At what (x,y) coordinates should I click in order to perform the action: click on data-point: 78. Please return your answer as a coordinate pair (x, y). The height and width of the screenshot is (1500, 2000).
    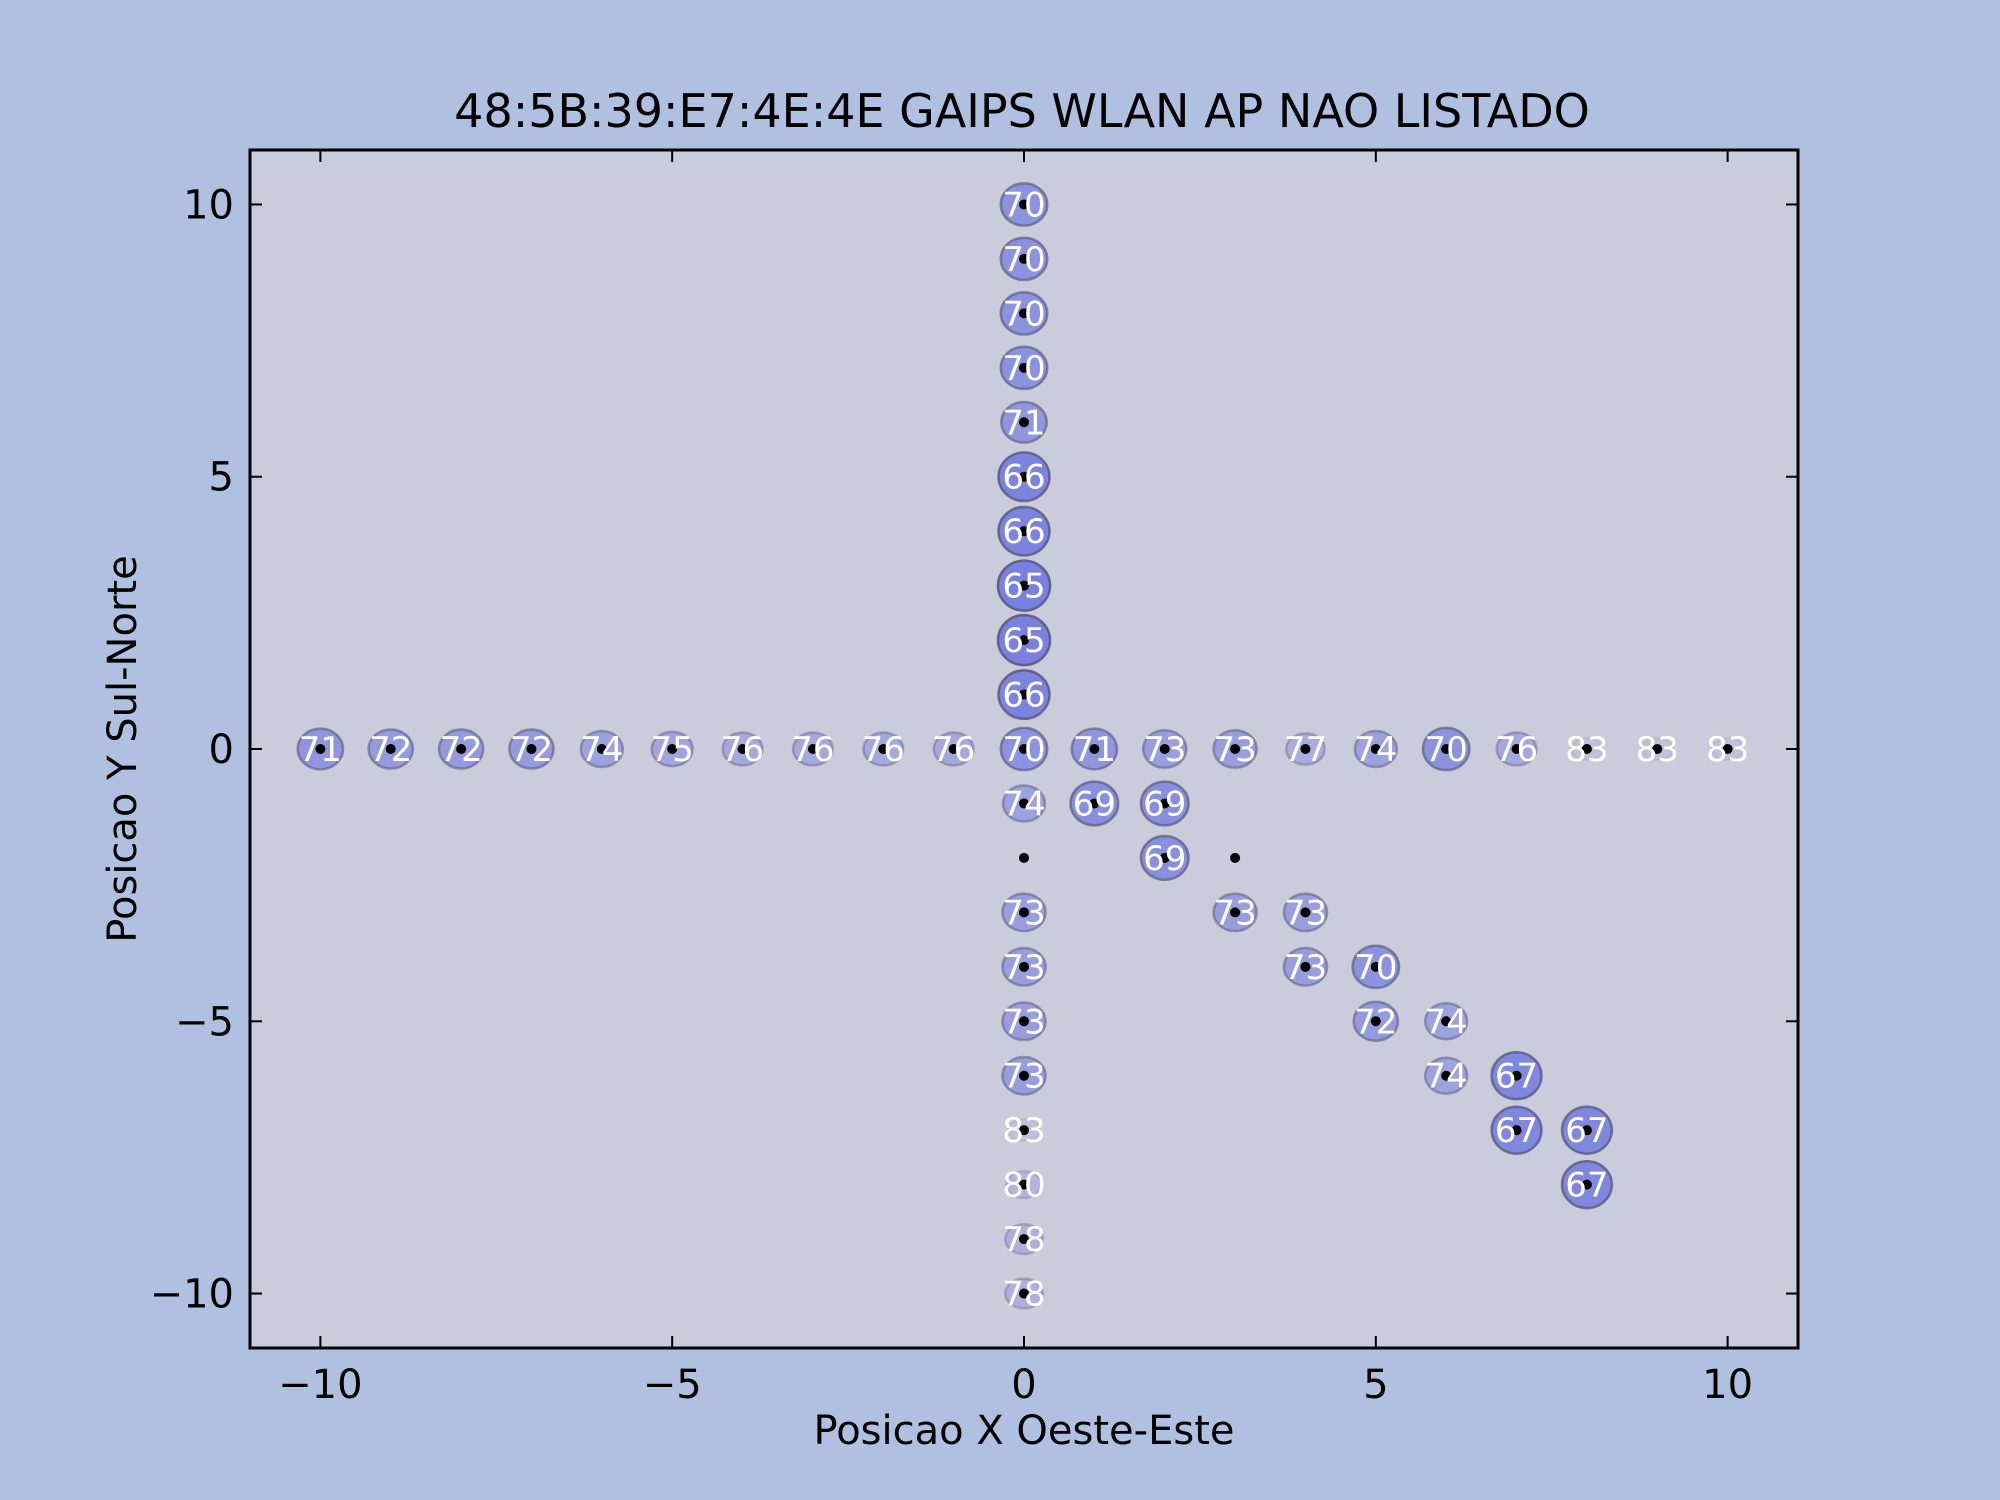
    Looking at the image, I should click on (1023, 1240).